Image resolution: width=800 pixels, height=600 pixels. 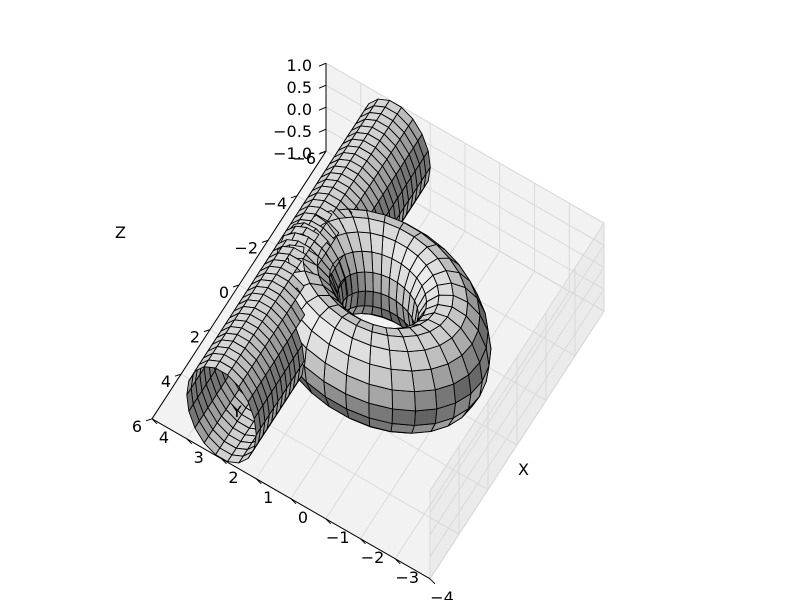 I want to click on x-tick-label: 3, so click(x=199, y=457).